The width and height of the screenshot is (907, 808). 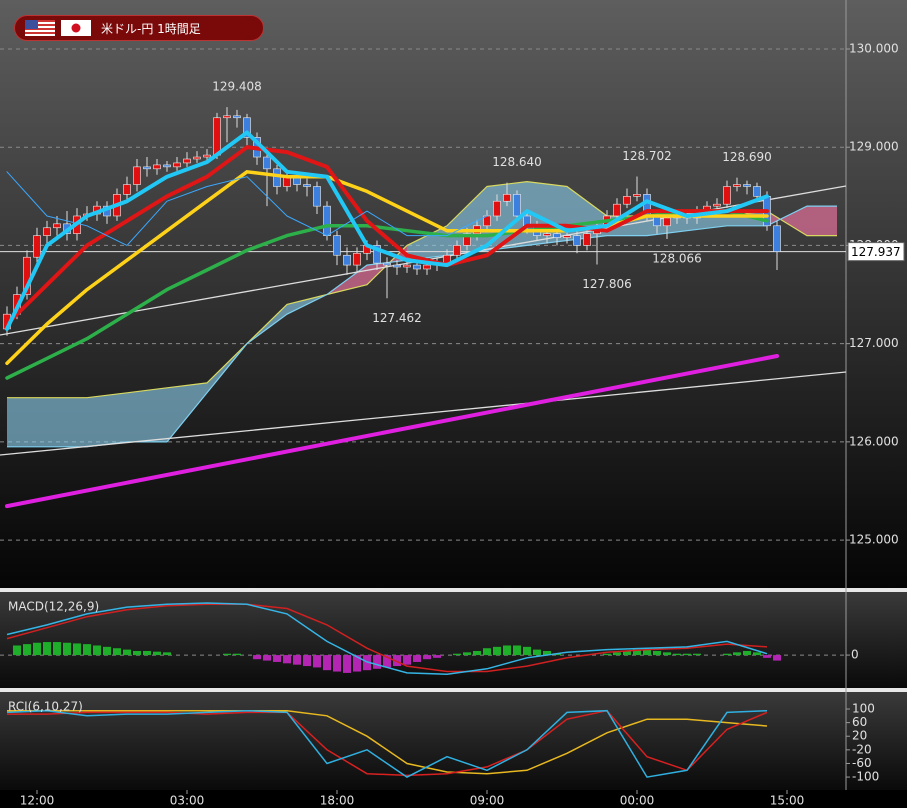 I want to click on y-tick-label: 130.000, so click(x=874, y=49).